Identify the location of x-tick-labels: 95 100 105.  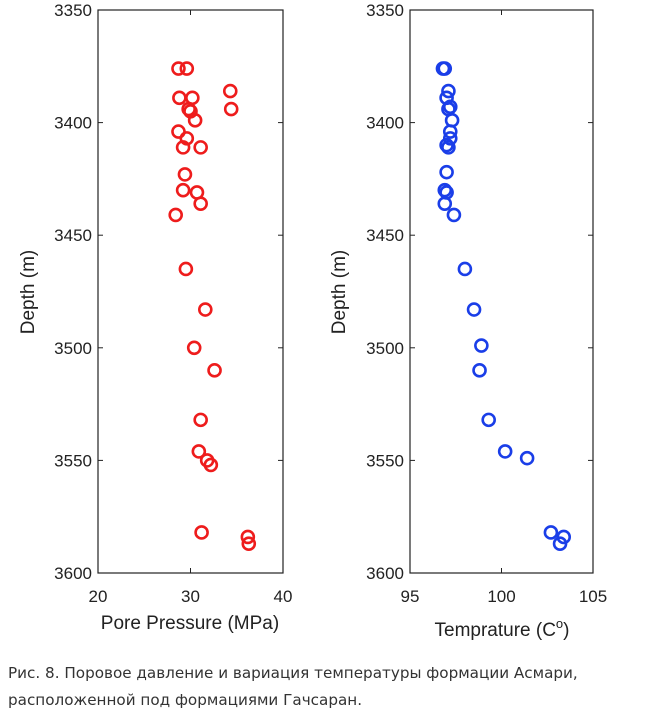
(504, 596).